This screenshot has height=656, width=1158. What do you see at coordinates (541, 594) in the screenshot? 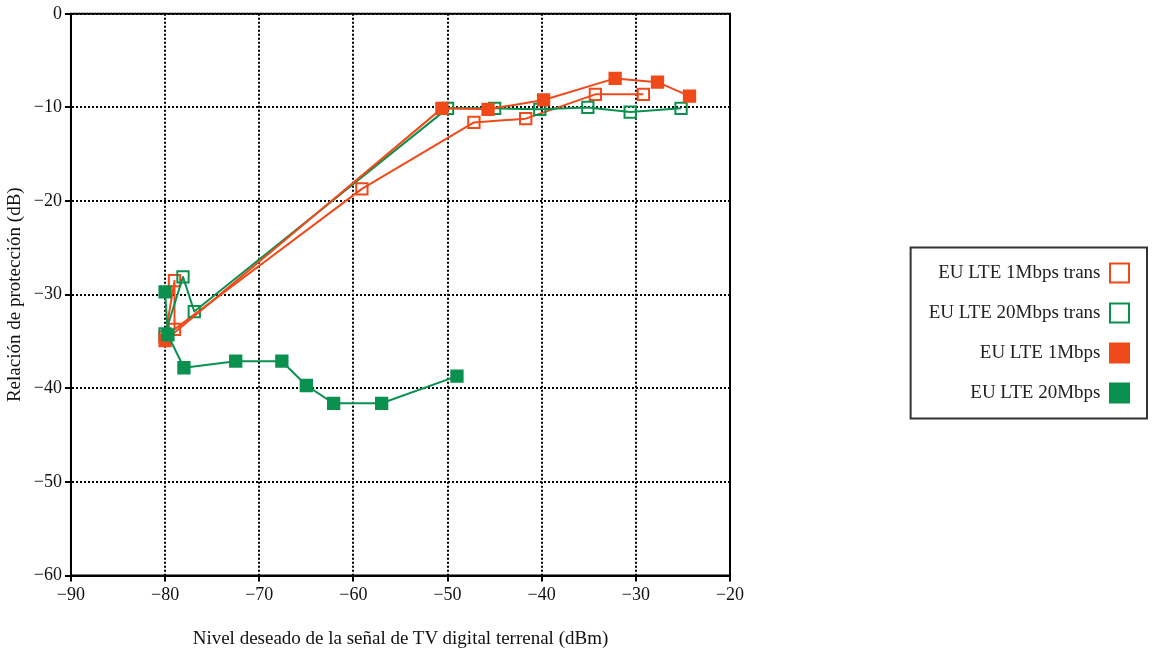
I see `x-tick-label: −40` at bounding box center [541, 594].